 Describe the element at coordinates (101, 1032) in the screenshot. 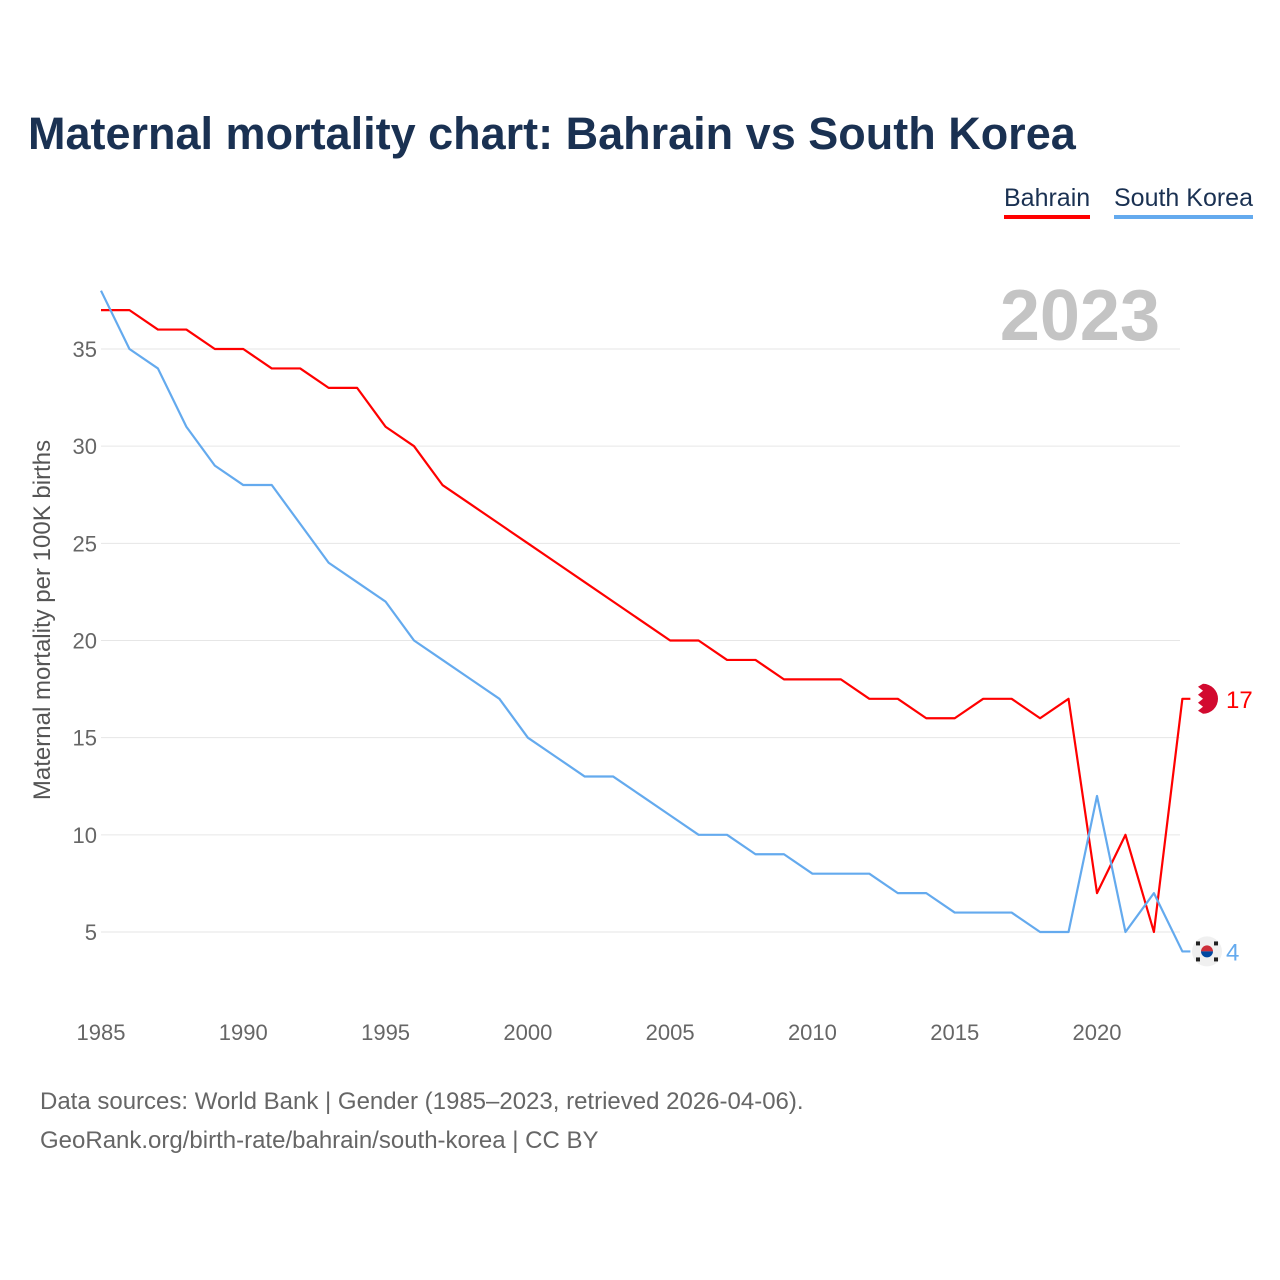

I see `x-tick-label: 1985` at that location.